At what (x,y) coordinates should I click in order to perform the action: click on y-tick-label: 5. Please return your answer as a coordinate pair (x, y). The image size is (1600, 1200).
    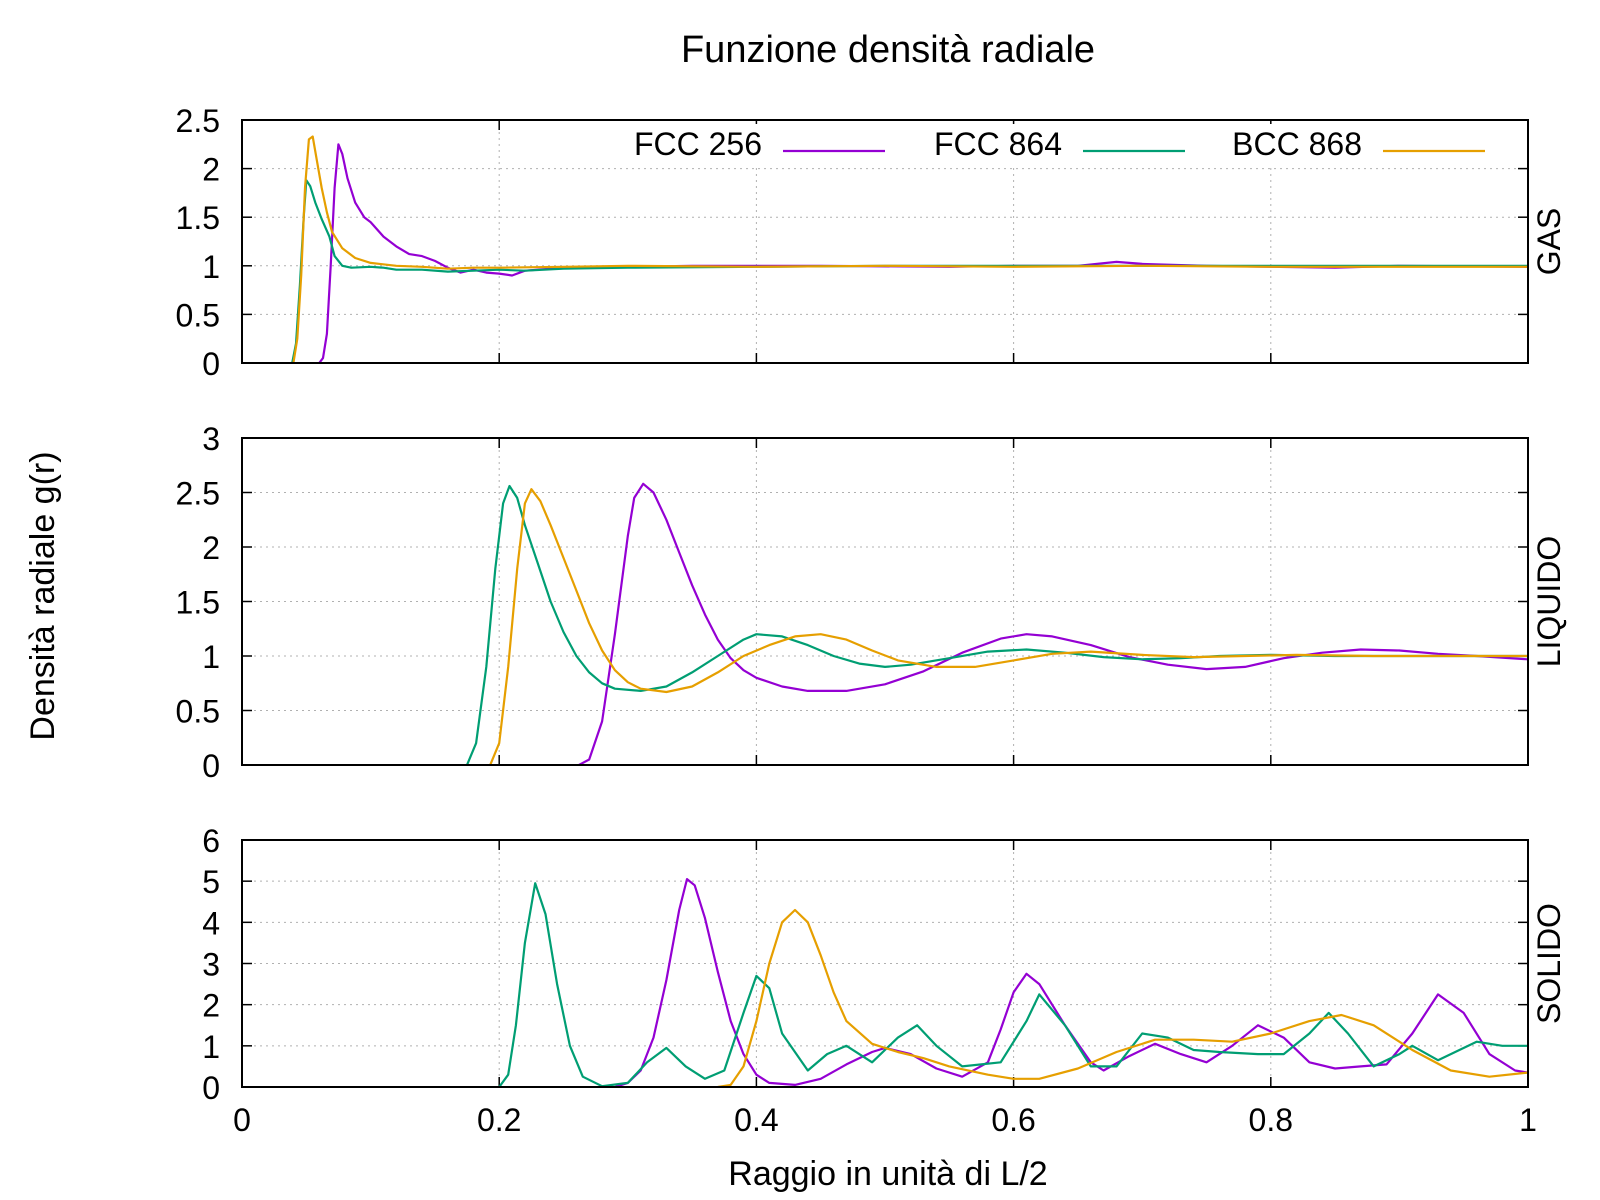
    Looking at the image, I should click on (211, 882).